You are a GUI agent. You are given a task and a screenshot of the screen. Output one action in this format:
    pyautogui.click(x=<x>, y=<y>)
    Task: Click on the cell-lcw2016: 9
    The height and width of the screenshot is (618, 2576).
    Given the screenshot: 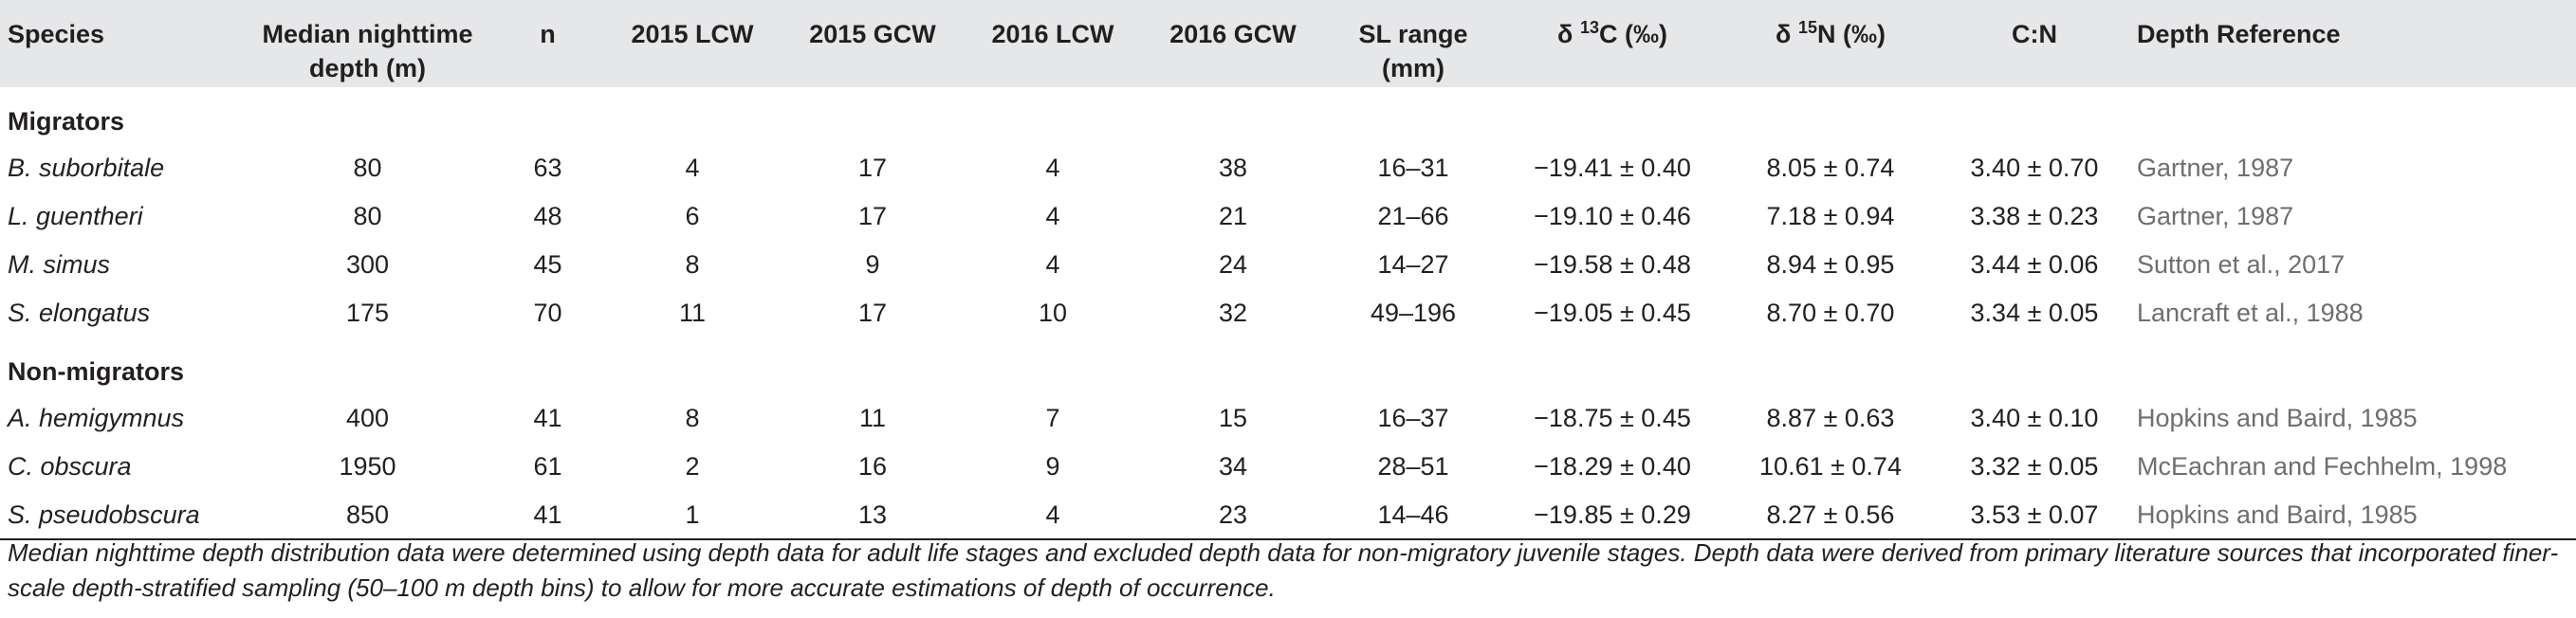 What is the action you would take?
    pyautogui.click(x=1052, y=466)
    